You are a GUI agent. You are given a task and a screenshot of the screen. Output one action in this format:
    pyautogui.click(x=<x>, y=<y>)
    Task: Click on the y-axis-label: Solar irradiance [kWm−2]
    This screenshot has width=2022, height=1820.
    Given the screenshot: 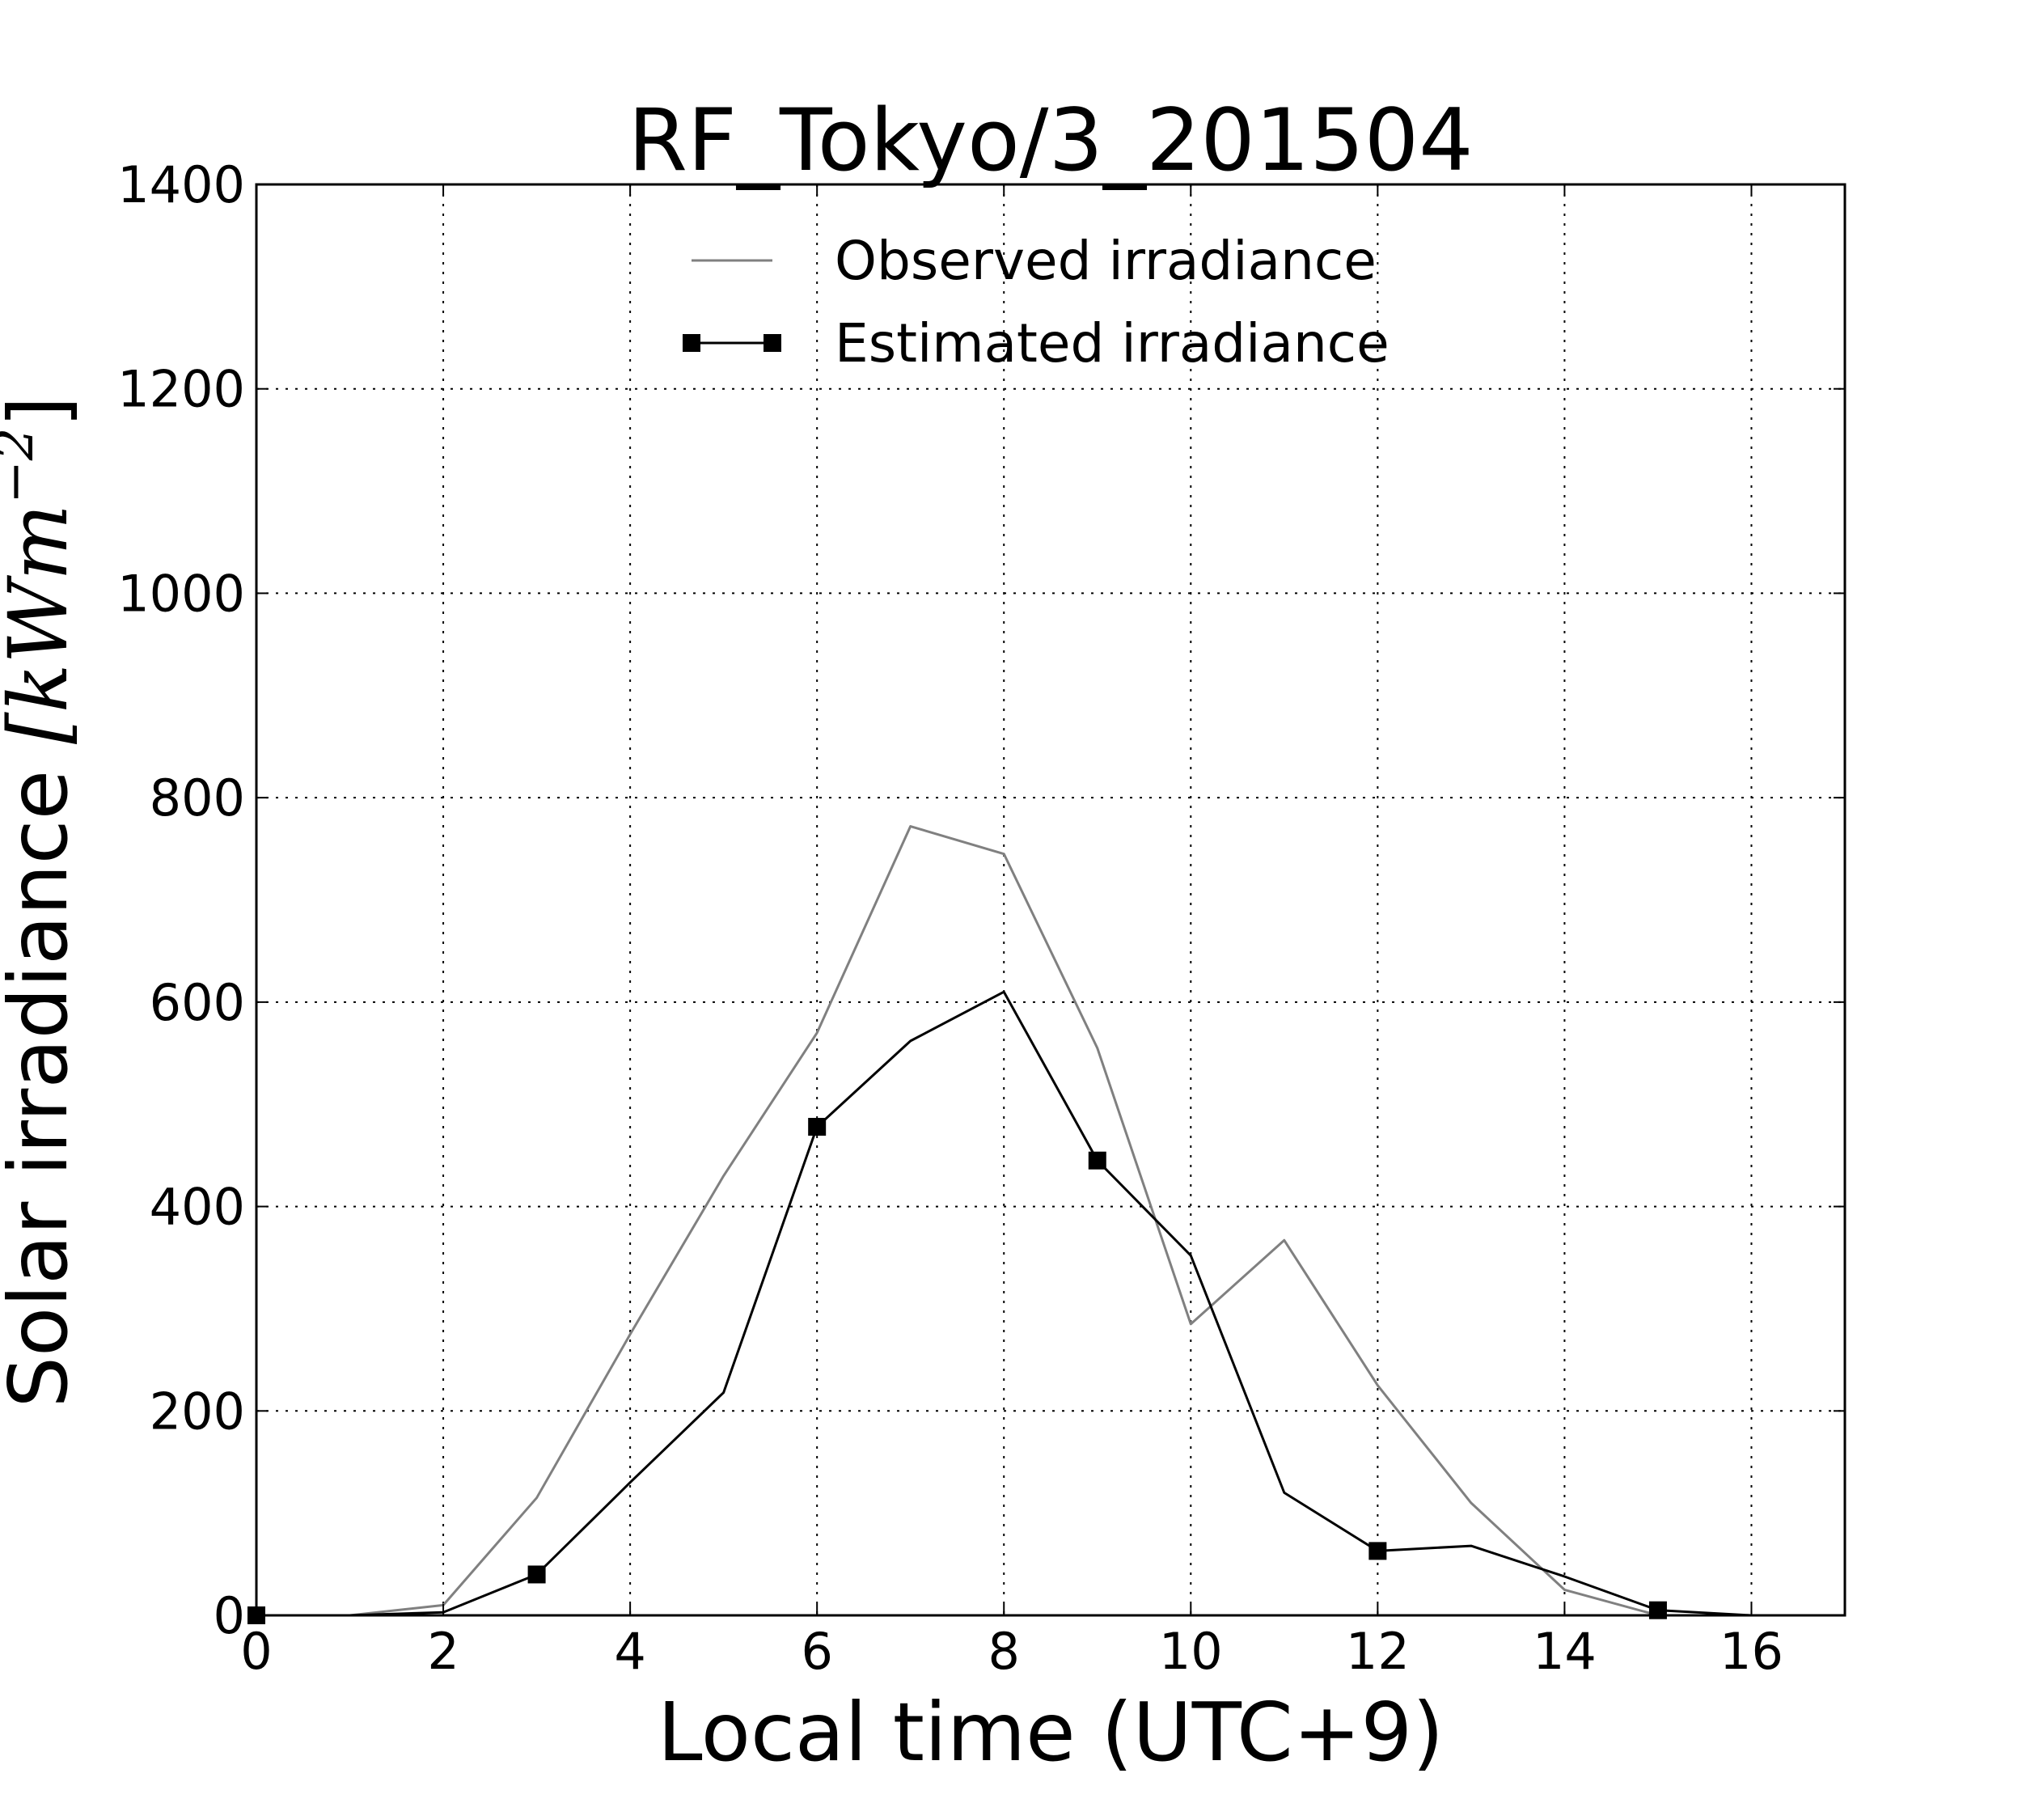 What is the action you would take?
    pyautogui.click(x=43, y=902)
    